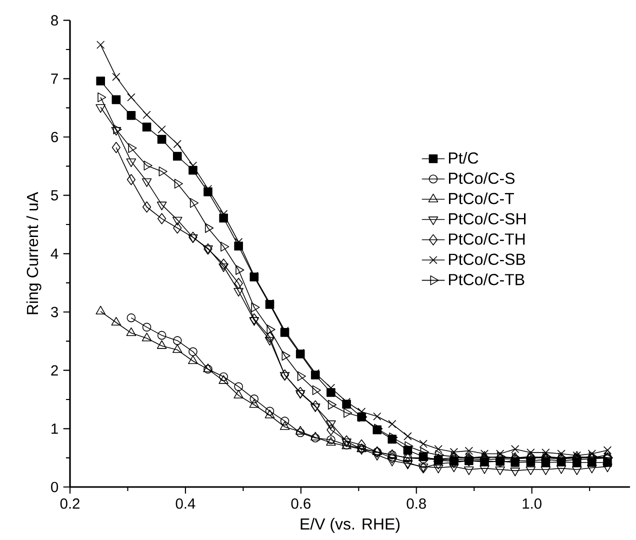  What do you see at coordinates (482, 178) in the screenshot?
I see `legend-label: PtCo/C-S` at bounding box center [482, 178].